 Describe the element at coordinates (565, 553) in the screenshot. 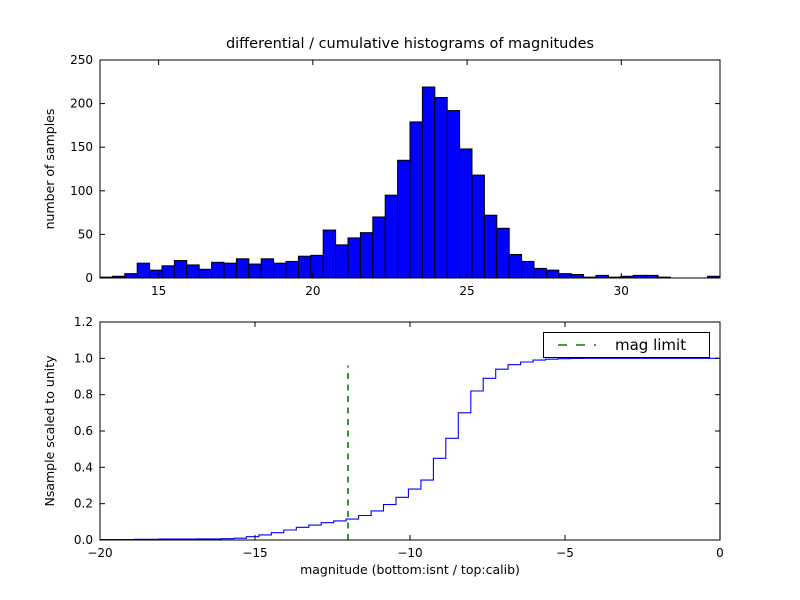

I see `x-tick-label: −5` at that location.